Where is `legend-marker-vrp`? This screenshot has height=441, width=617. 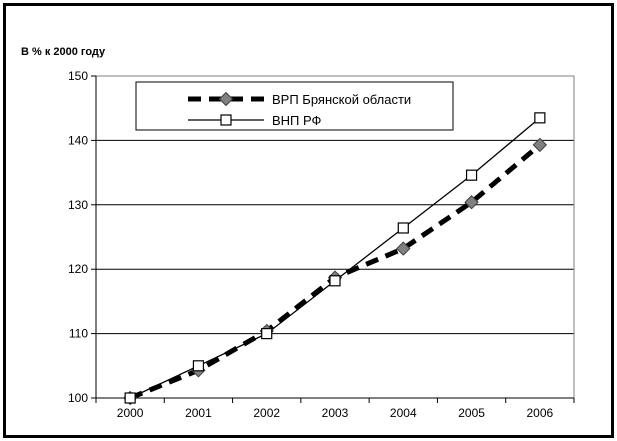
legend-marker-vrp is located at coordinates (226, 99).